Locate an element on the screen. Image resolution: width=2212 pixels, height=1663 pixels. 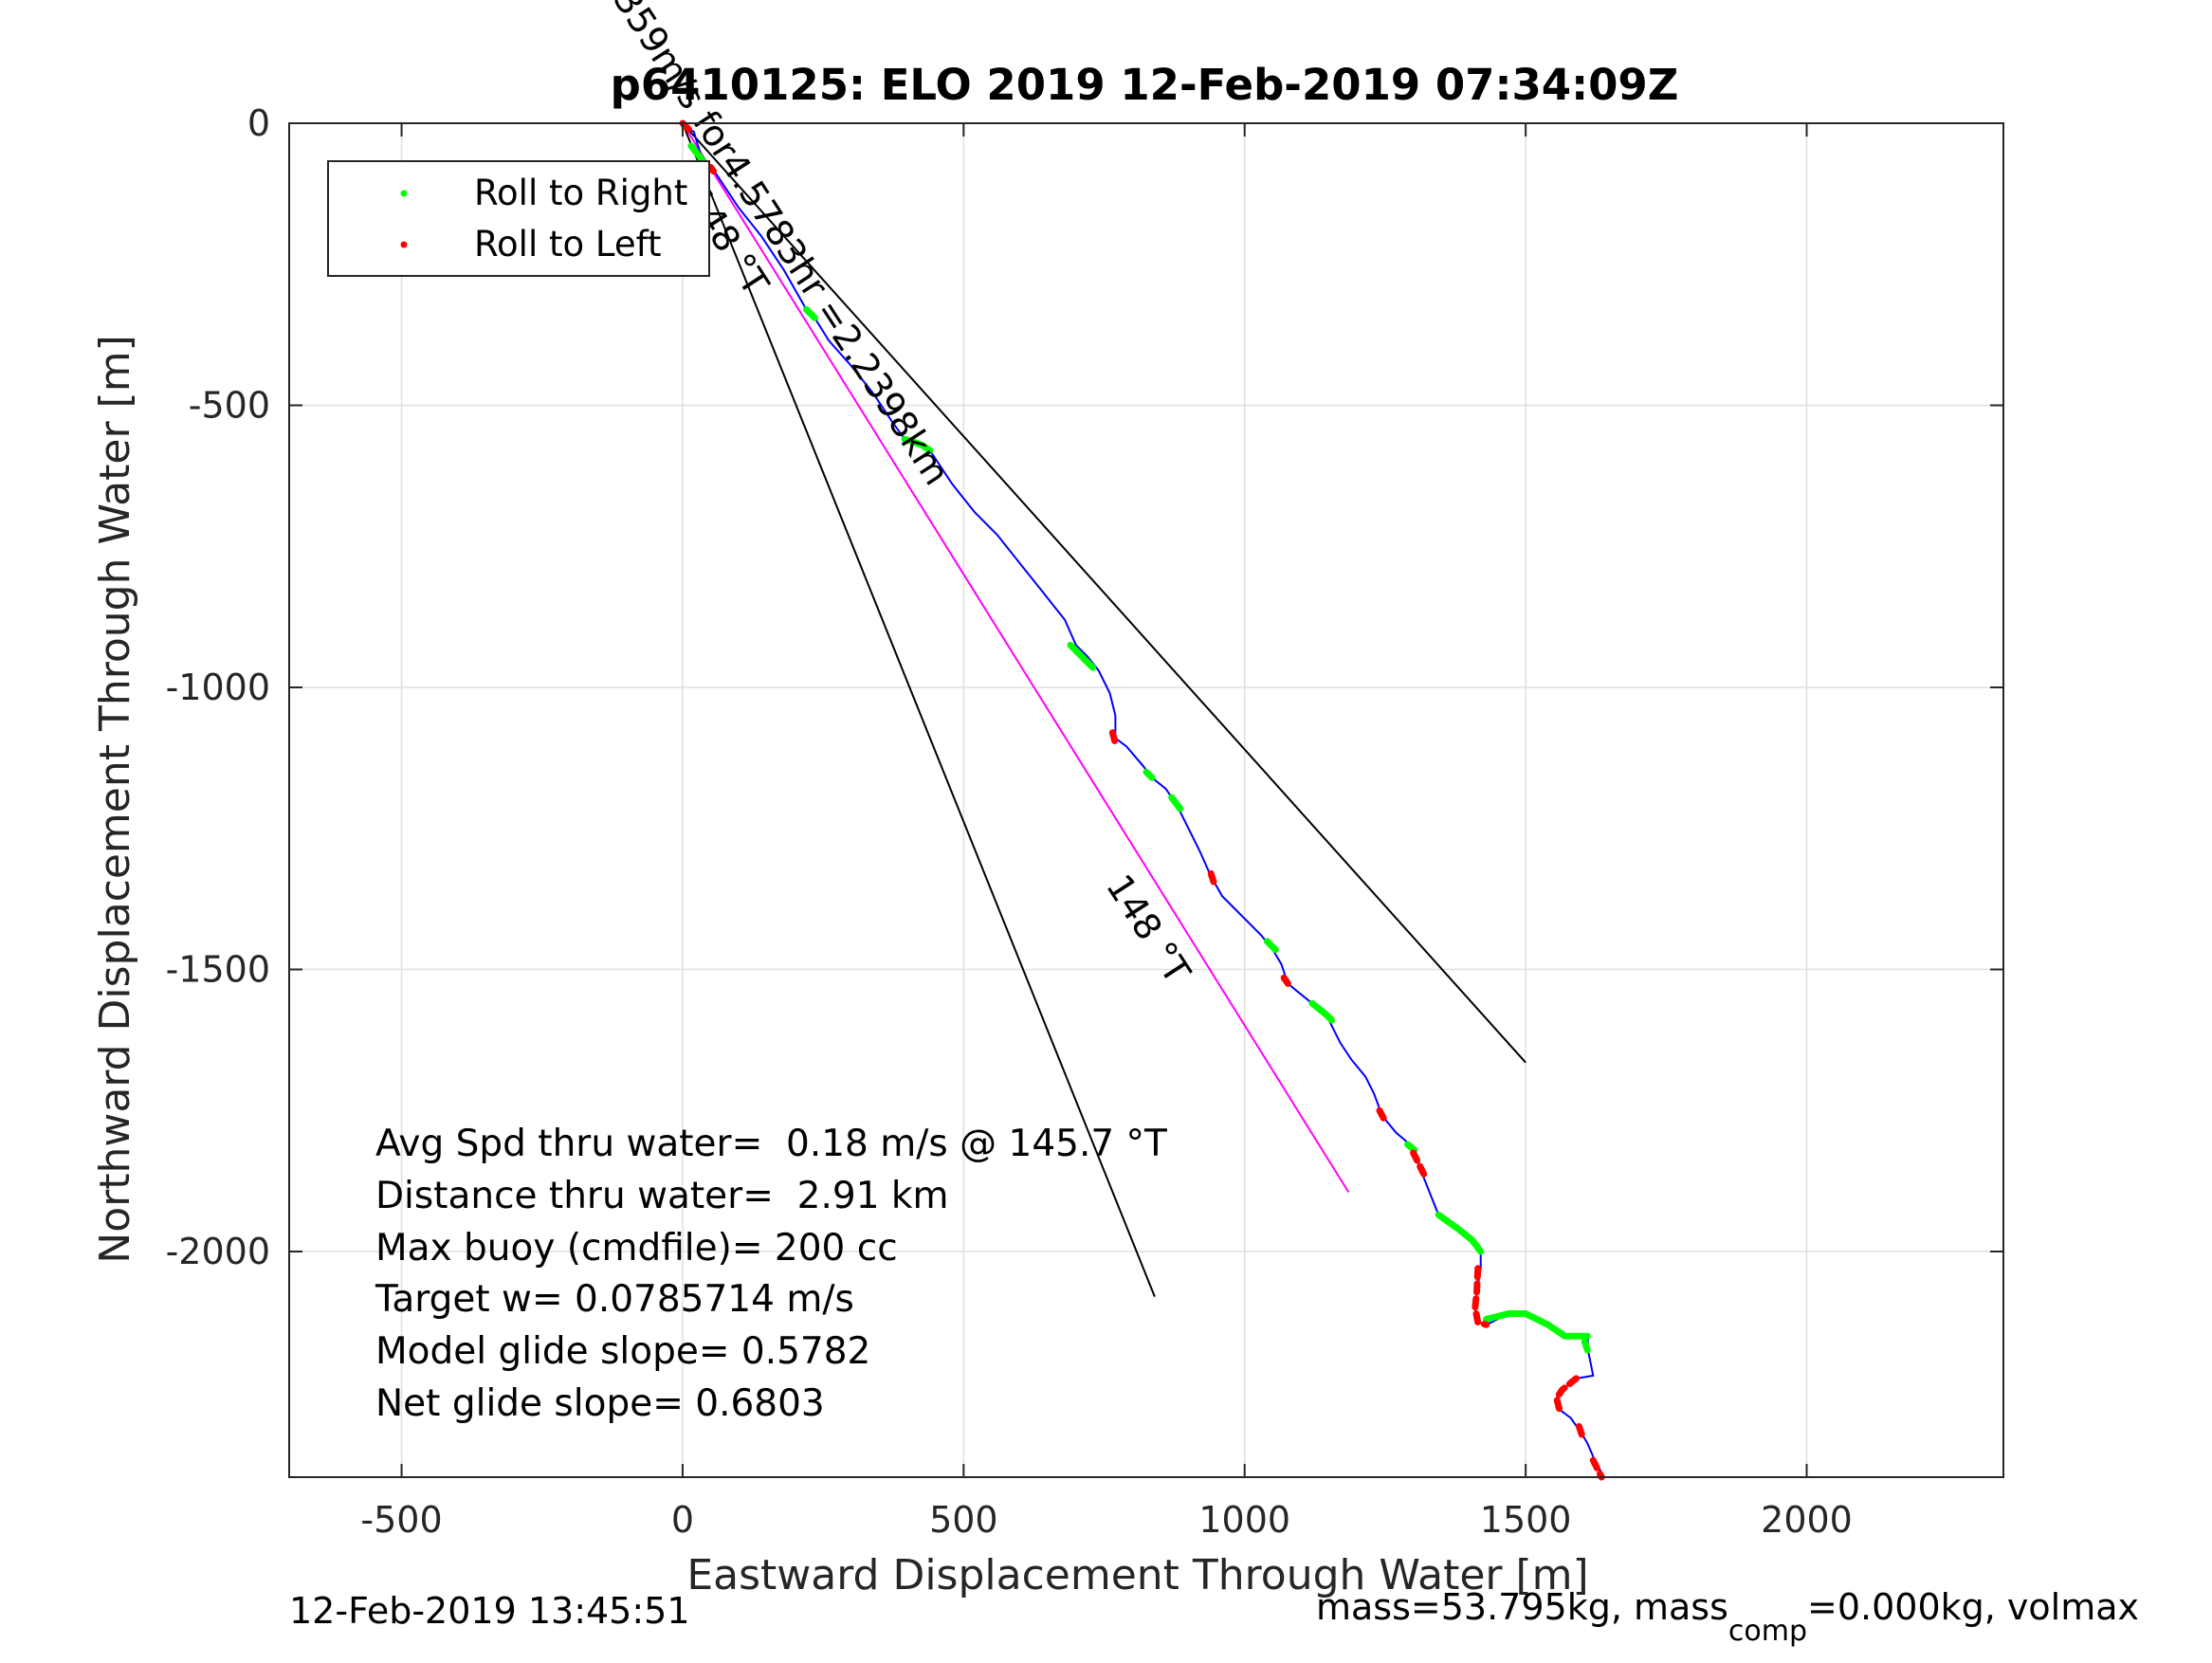
stat-target-w: Target w= 0.0785714 m/s is located at coordinates (614, 1299).